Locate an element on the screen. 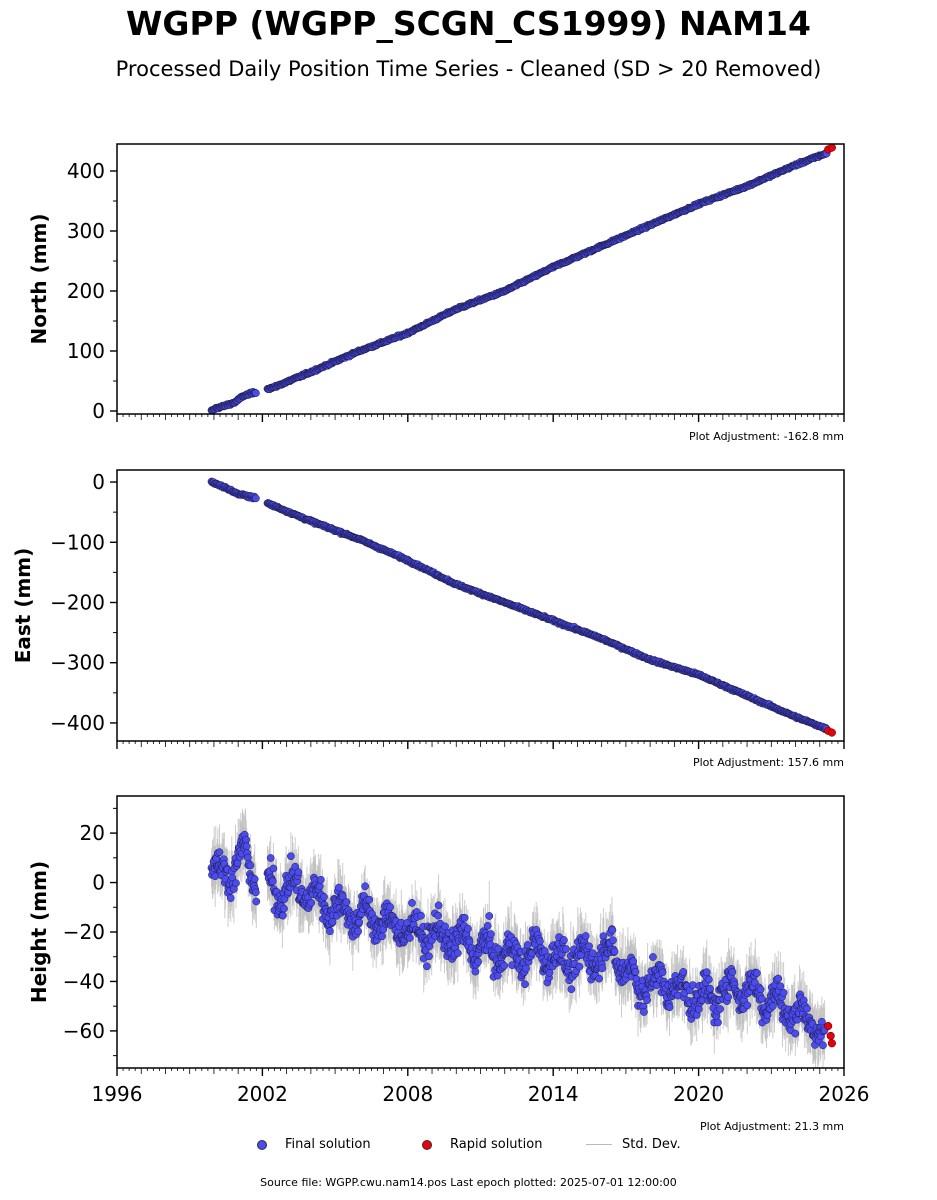  y-tick-label: 400 is located at coordinates (86, 171).